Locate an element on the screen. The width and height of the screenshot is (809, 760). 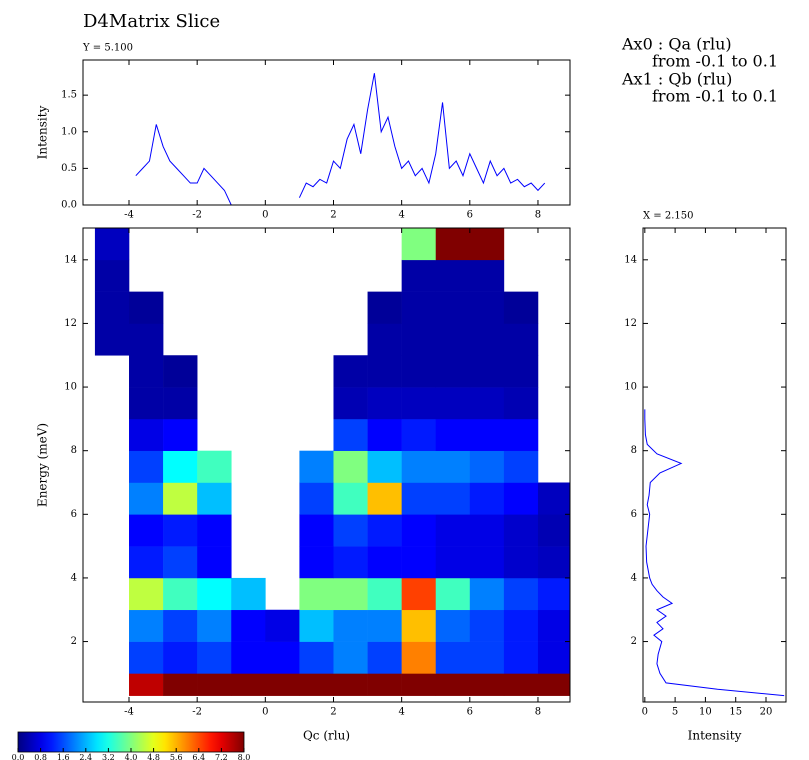
x-axis-label: Qc (rlu) is located at coordinates (326, 736).